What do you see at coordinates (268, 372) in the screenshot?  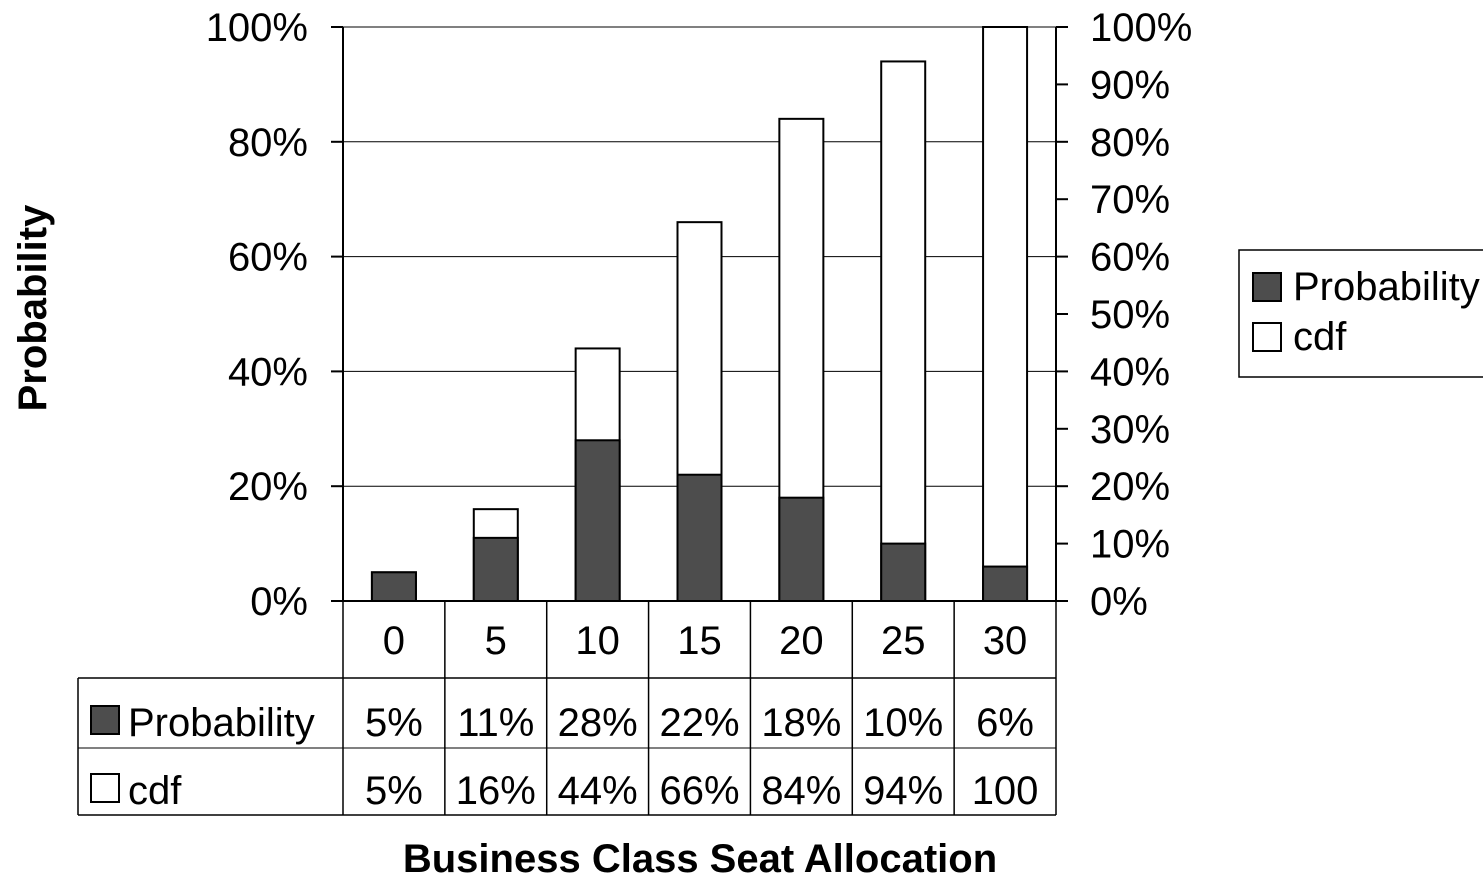 I see `left-tick-label: 40%` at bounding box center [268, 372].